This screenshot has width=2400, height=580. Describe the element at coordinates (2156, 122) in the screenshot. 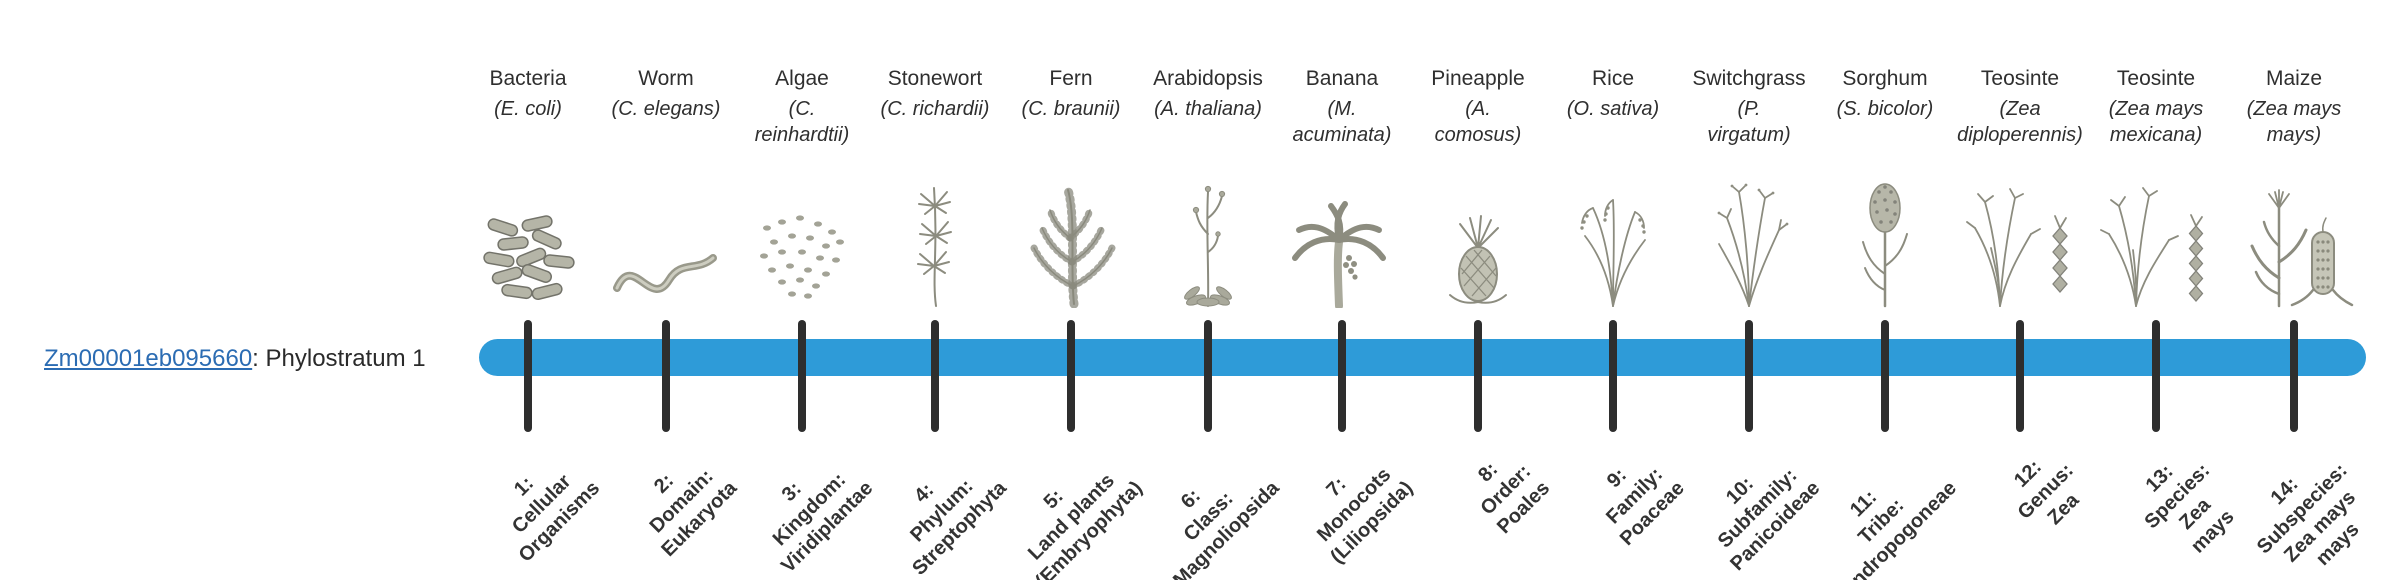

I see `organism-scientific-name: (Zea mays mexicana)` at that location.